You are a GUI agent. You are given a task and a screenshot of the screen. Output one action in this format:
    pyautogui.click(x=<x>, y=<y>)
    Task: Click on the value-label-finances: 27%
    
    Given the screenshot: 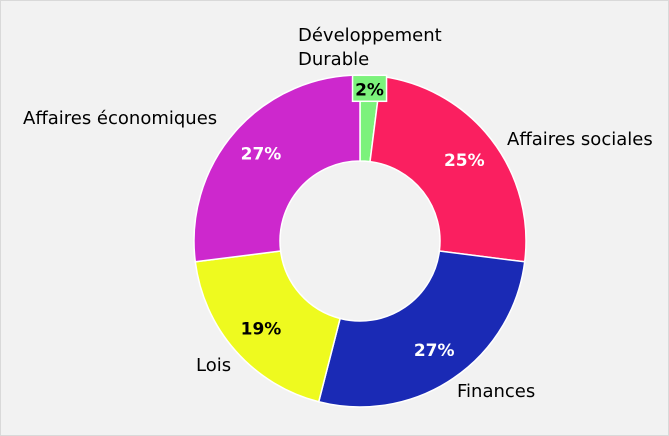 What is the action you would take?
    pyautogui.click(x=434, y=351)
    